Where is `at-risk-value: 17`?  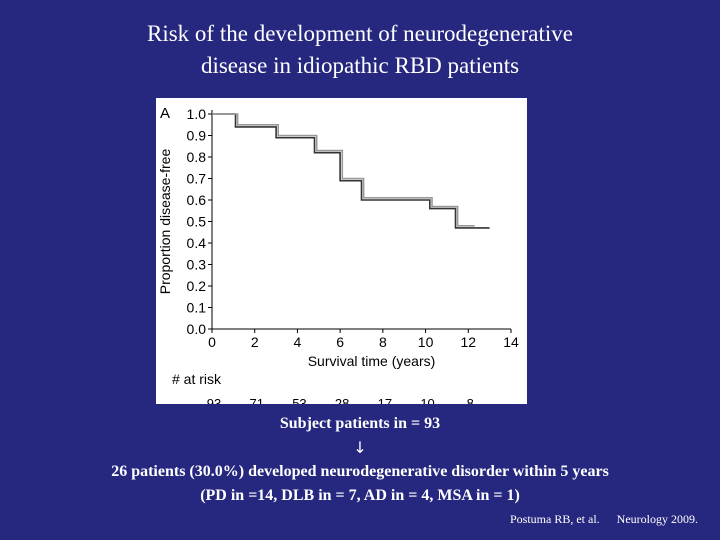 at-risk-value: 17 is located at coordinates (385, 400).